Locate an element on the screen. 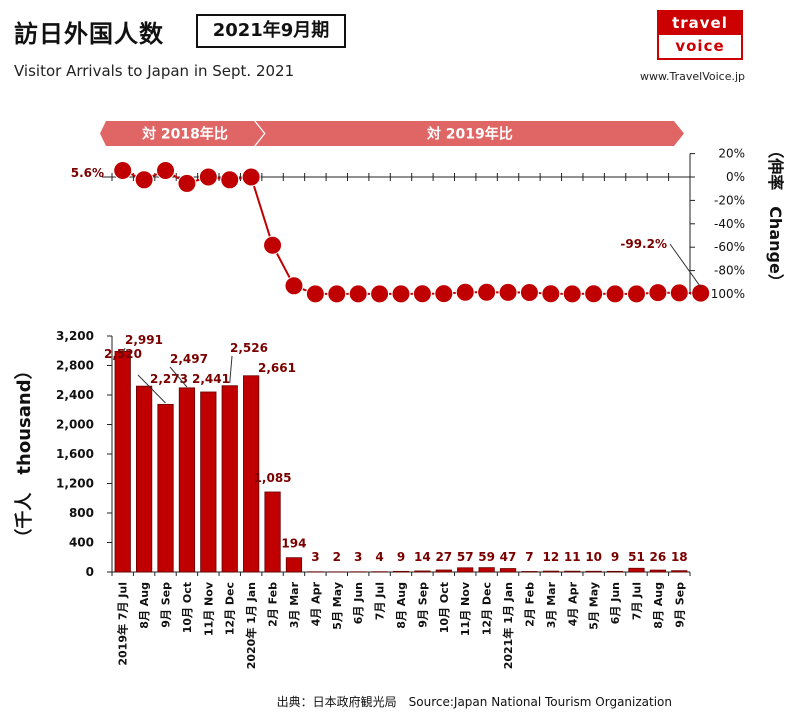 The height and width of the screenshot is (721, 791). bar-category-label: 2020年 1月 Jan is located at coordinates (251, 625).